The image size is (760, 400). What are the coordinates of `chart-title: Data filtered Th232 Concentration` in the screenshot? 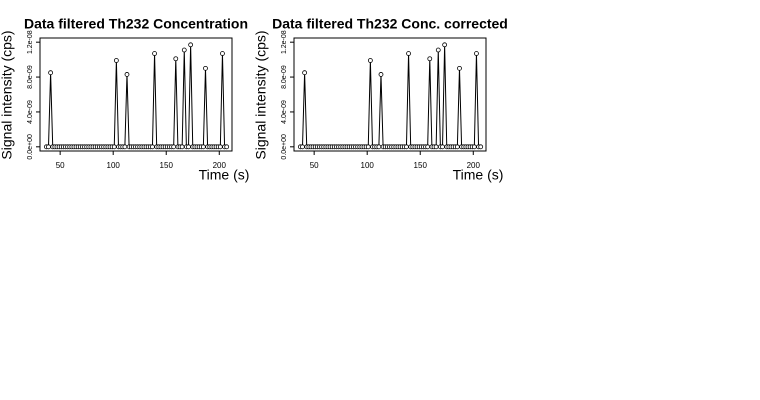 It's located at (136, 24).